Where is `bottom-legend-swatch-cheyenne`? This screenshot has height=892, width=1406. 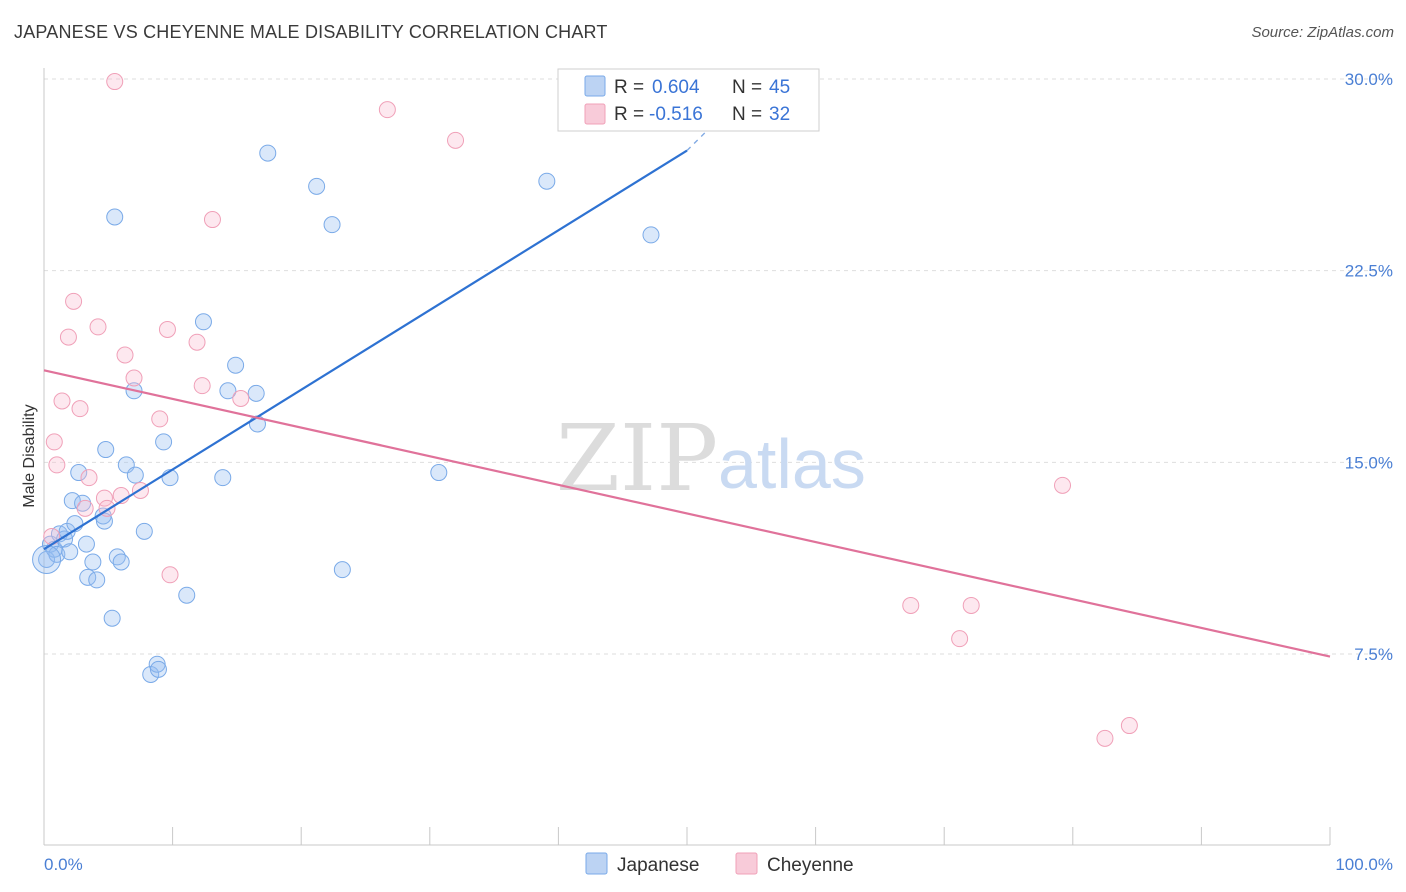
bottom-legend-swatch-cheyenne is located at coordinates (746, 863).